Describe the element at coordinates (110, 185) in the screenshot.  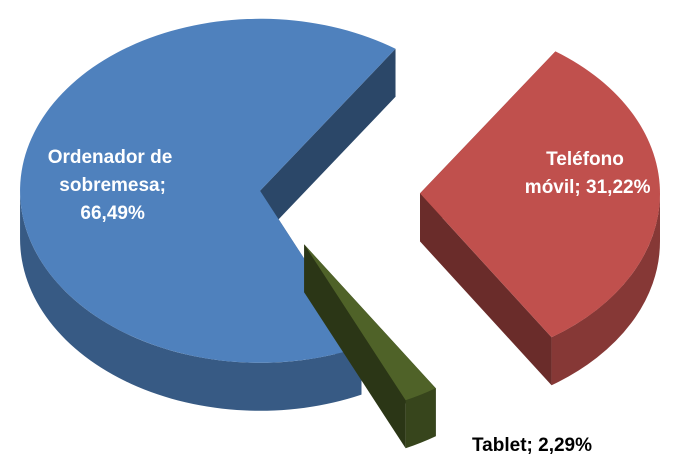
I see `data-label: Ordenador de sobremesa; 66,49%` at that location.